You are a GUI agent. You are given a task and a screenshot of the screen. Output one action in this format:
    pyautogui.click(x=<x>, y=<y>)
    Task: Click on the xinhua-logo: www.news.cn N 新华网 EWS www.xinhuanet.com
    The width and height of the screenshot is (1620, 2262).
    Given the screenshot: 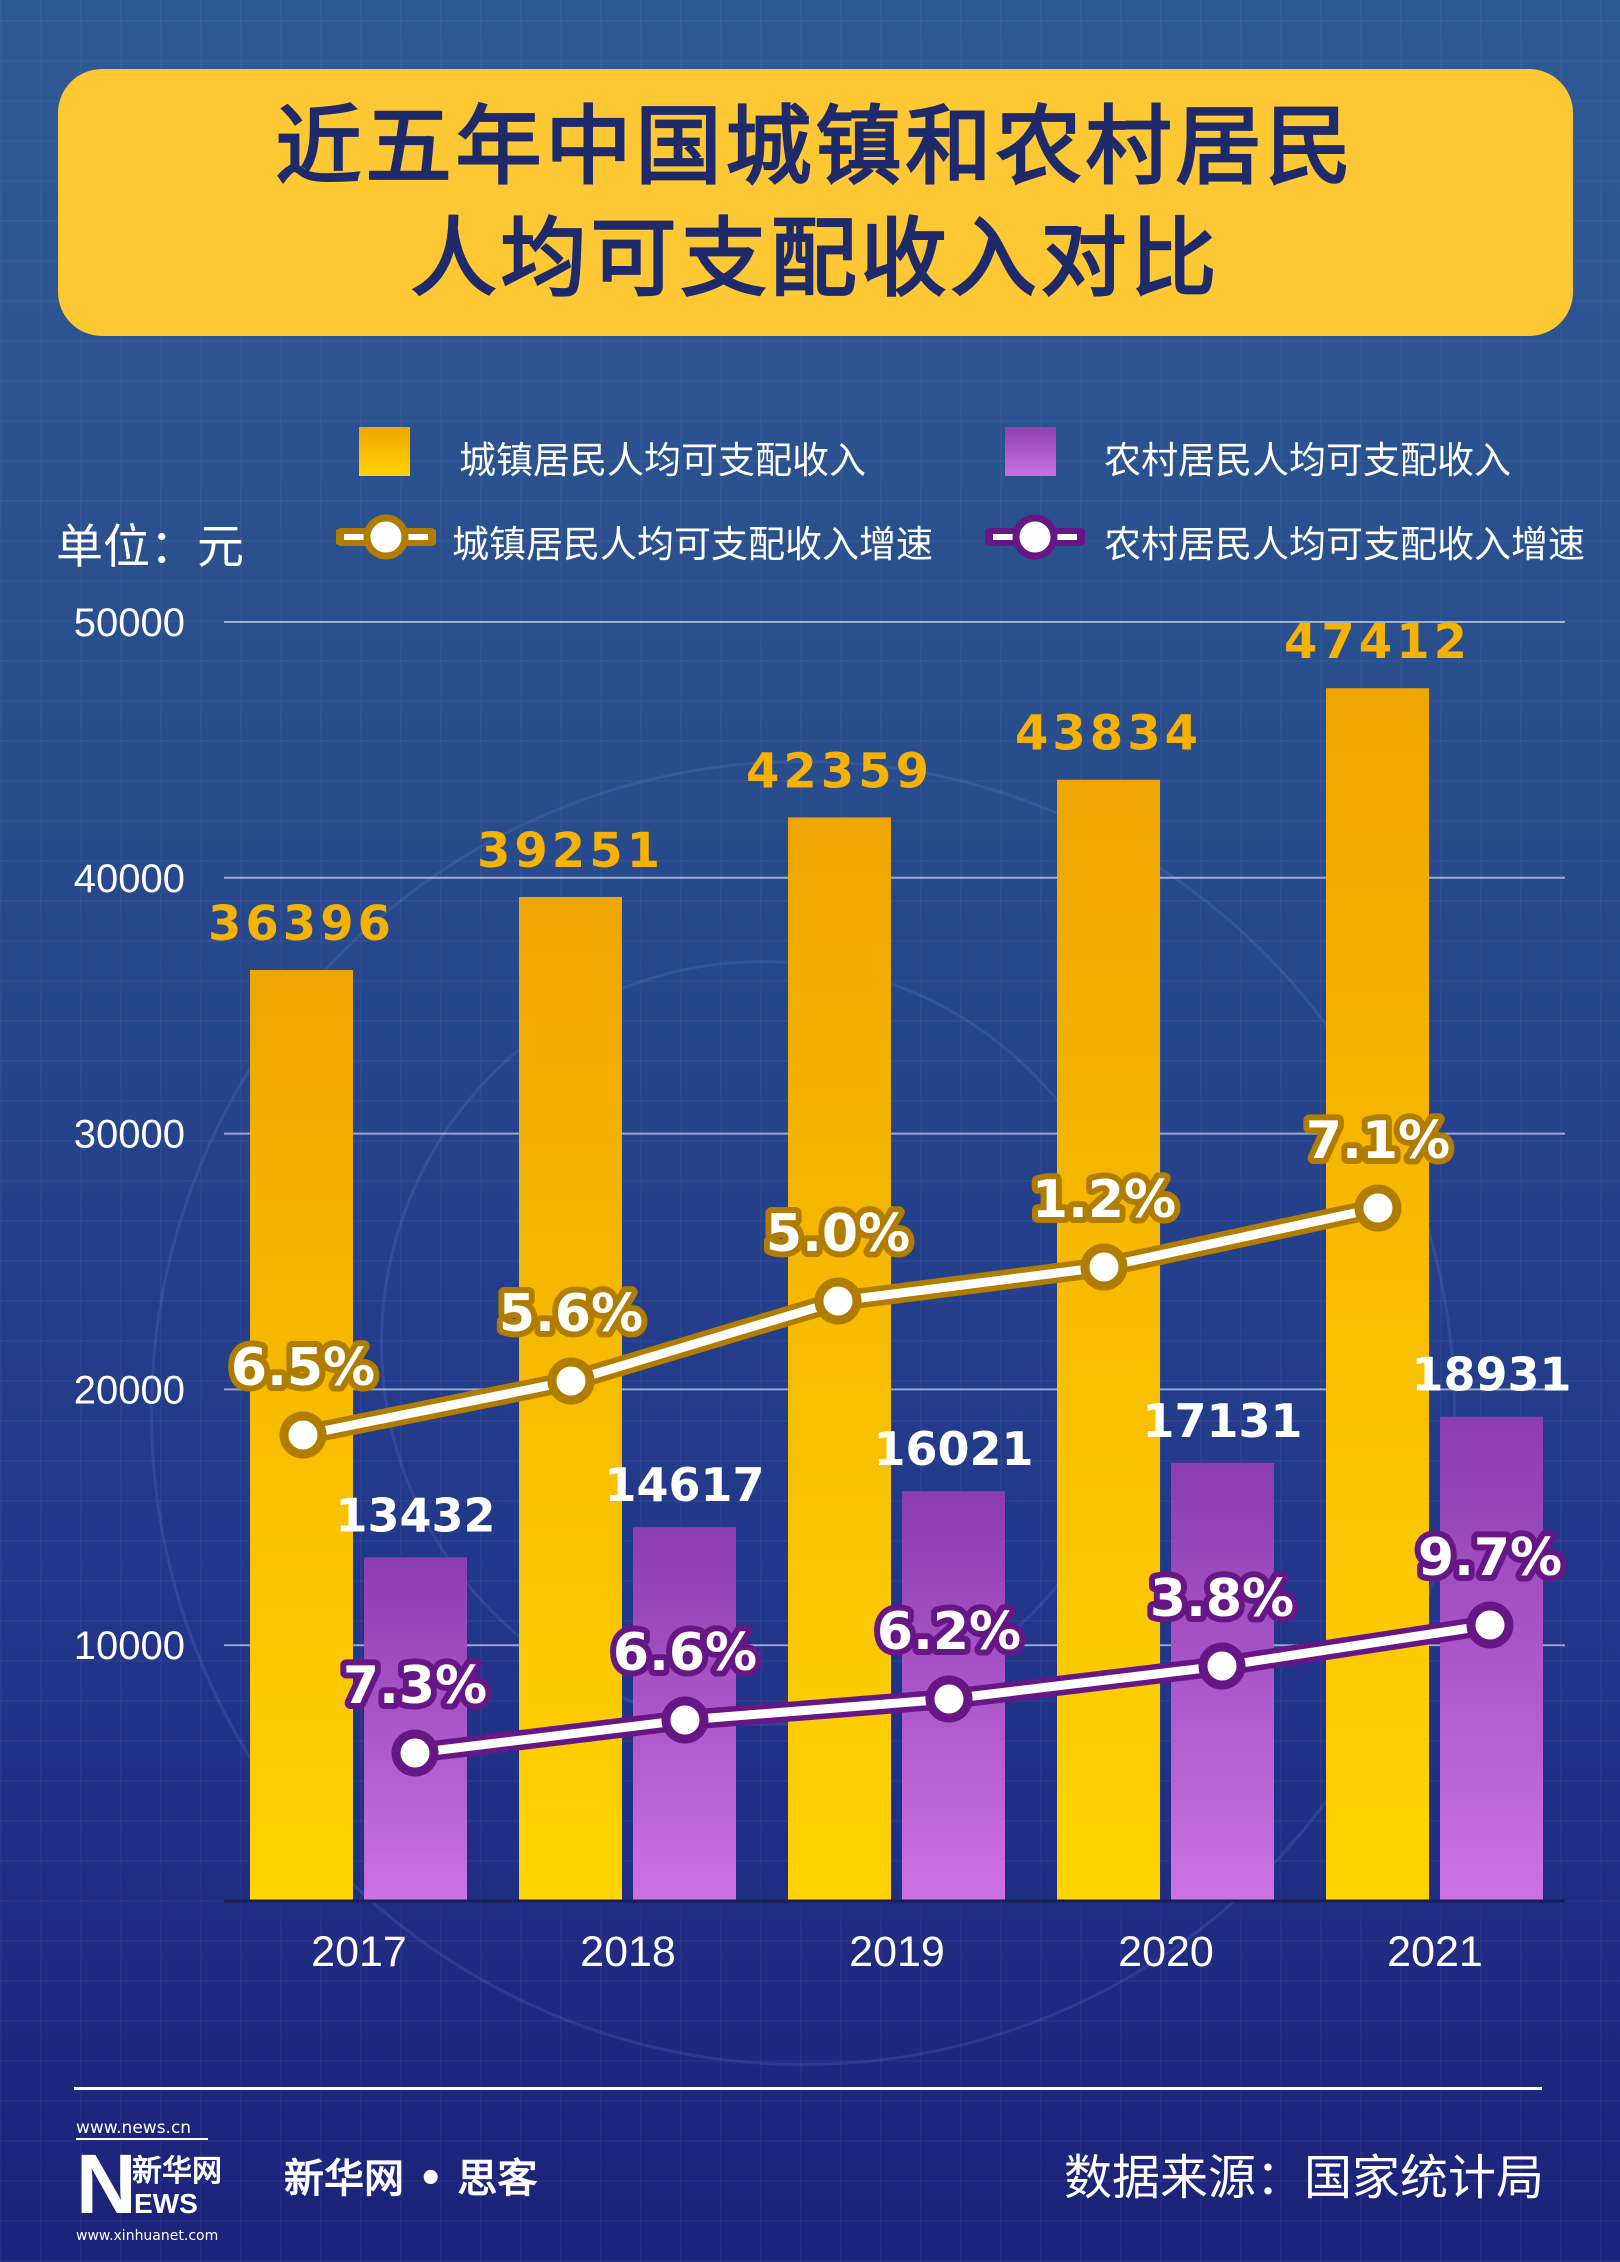 What is the action you would take?
    pyautogui.click(x=149, y=2181)
    